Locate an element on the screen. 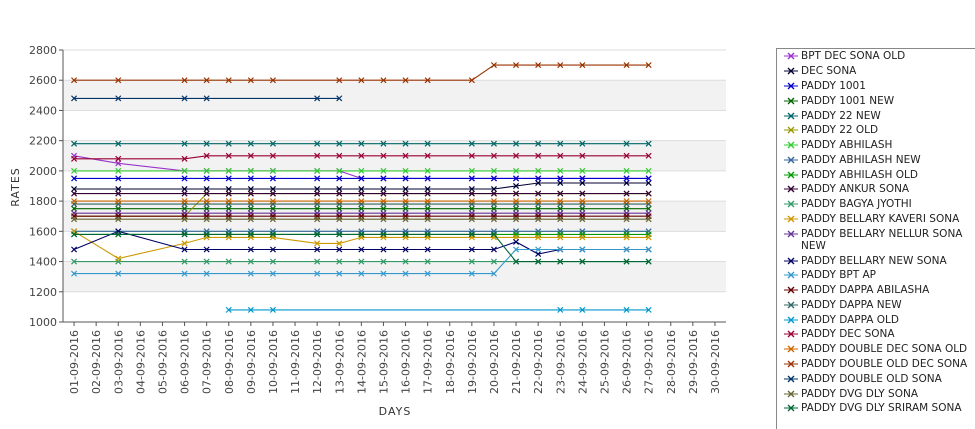  legend-item: PADDY BELLARY KAVERI SONA is located at coordinates (876, 219).